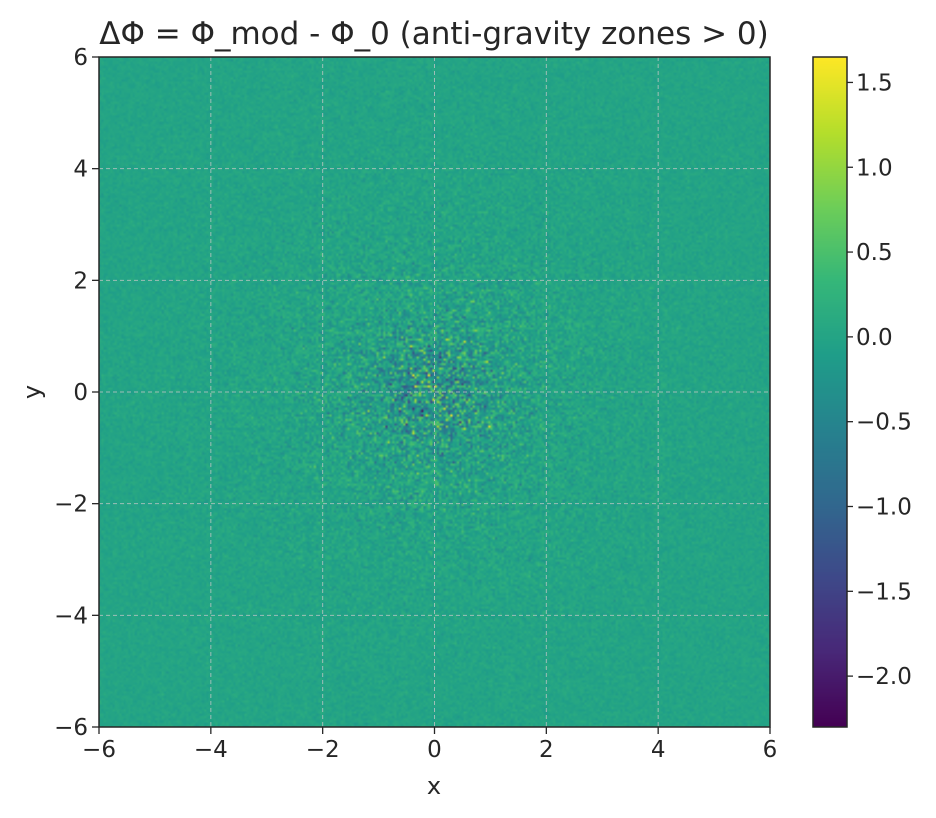 The image size is (936, 818). Describe the element at coordinates (80, 58) in the screenshot. I see `y-tick-label: 6` at that location.